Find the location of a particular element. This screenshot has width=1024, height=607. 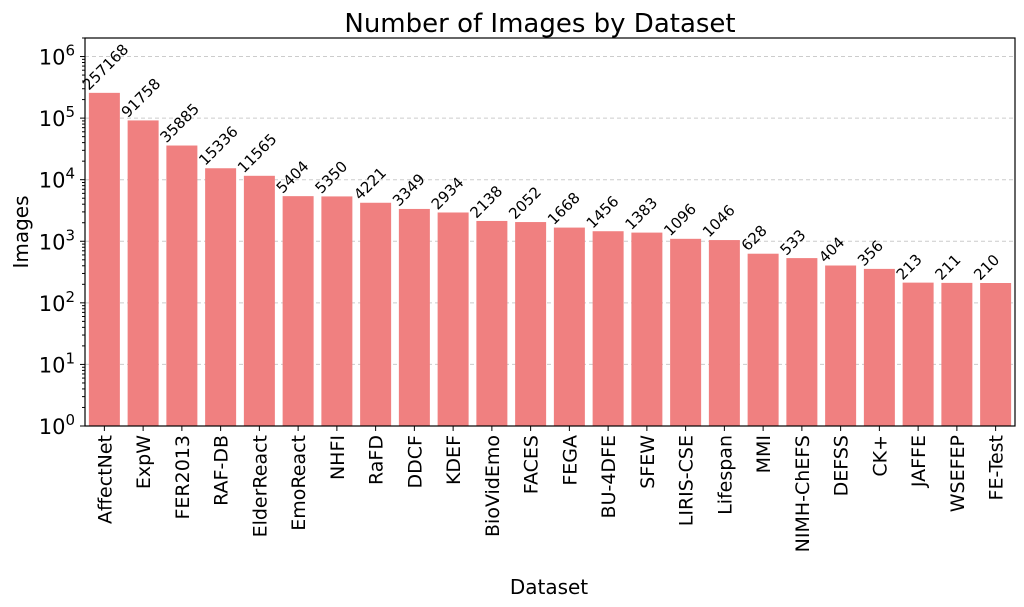

y-tick-label: 10⁶ is located at coordinates (57, 56).